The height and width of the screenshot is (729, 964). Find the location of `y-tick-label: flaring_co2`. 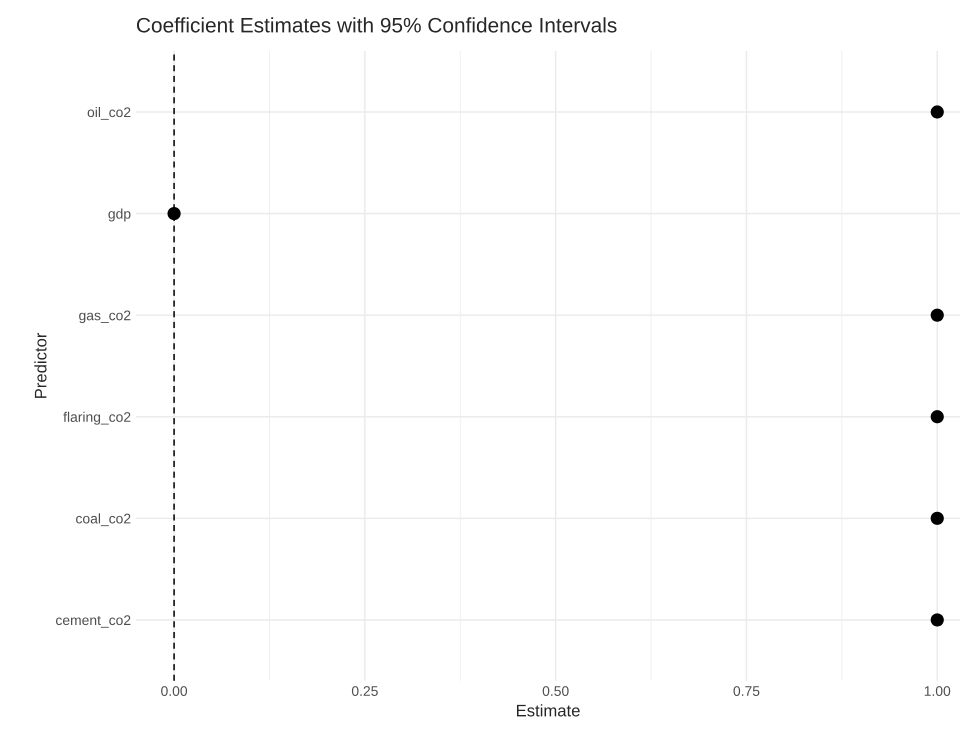

y-tick-label: flaring_co2 is located at coordinates (96, 418).